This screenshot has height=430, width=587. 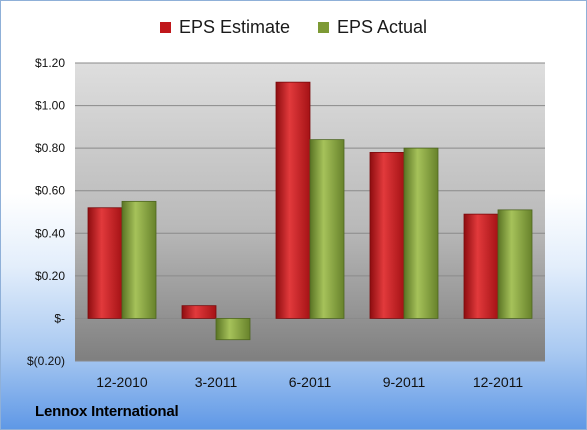 I want to click on y-tick-label: $0.40, so click(x=50, y=233).